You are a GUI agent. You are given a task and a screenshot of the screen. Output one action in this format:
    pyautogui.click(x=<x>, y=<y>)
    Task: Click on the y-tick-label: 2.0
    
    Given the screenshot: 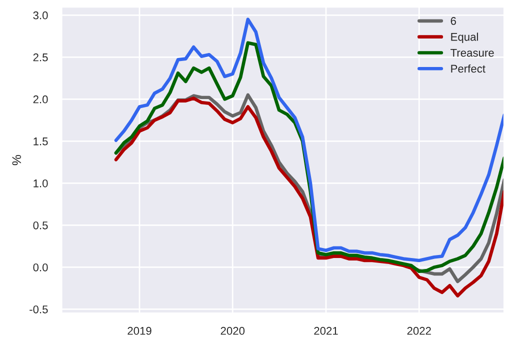 What is the action you would take?
    pyautogui.click(x=40, y=99)
    